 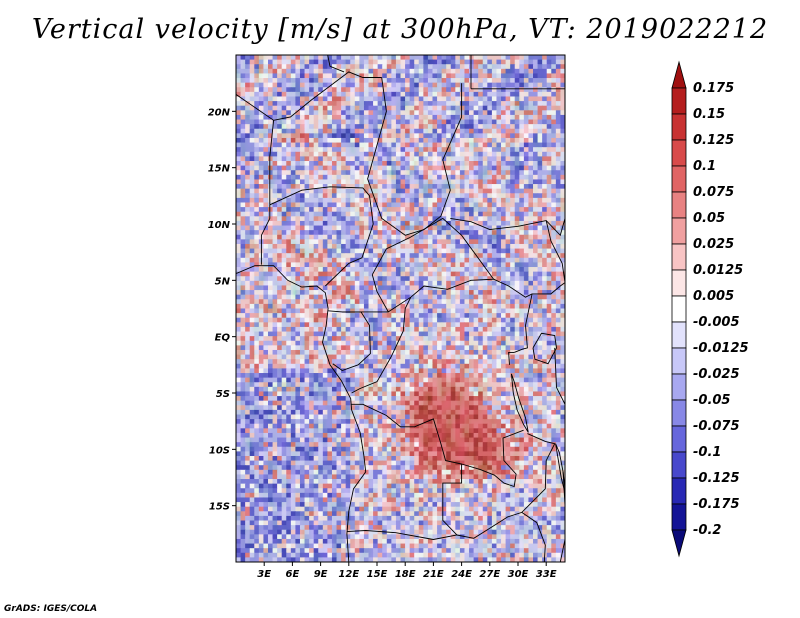 I want to click on colorbar-label: 0.125, so click(x=713, y=140).